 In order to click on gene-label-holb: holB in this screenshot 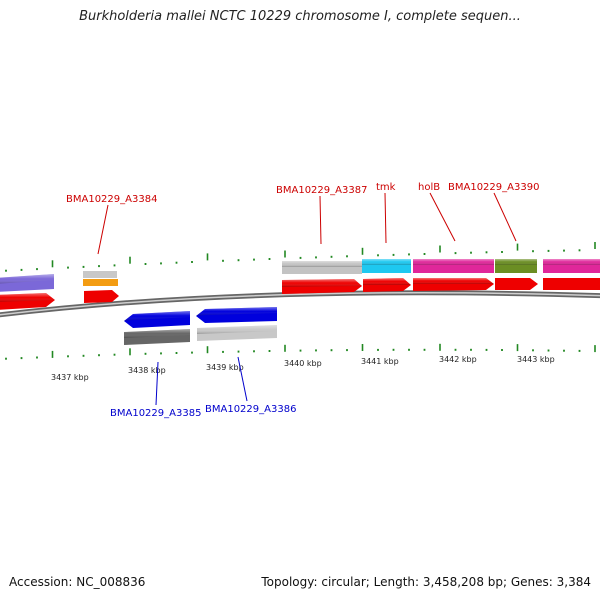, I will do `click(429, 187)`.